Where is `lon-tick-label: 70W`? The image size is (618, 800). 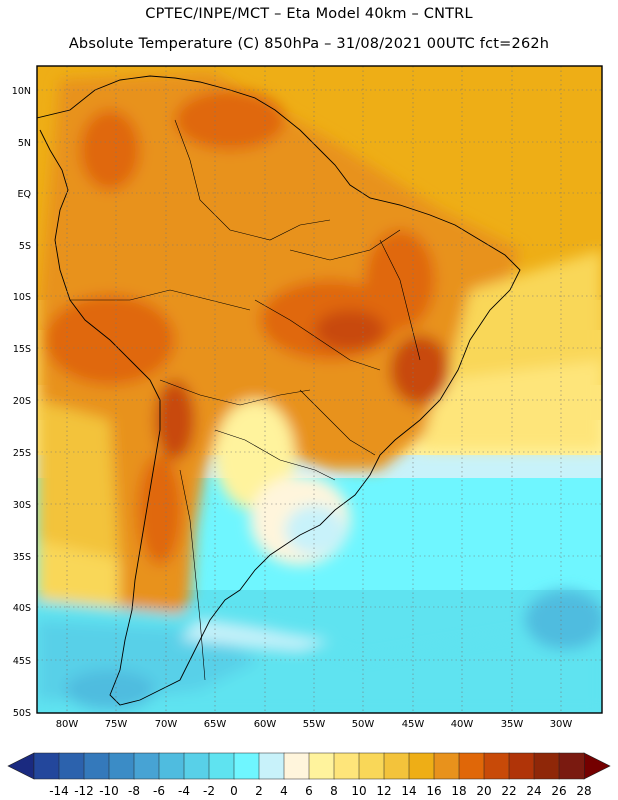 lon-tick-label: 70W is located at coordinates (166, 724).